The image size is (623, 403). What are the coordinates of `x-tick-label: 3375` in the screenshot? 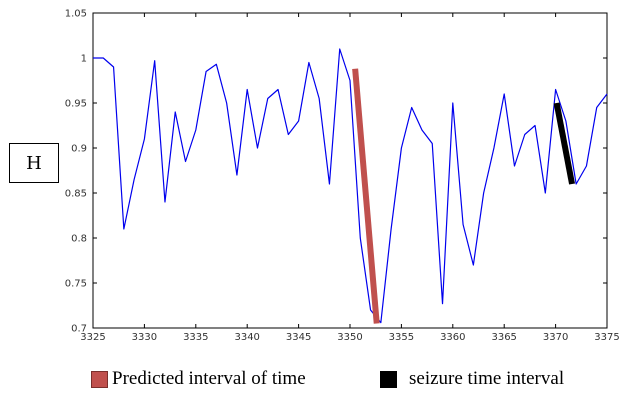 It's located at (606, 337).